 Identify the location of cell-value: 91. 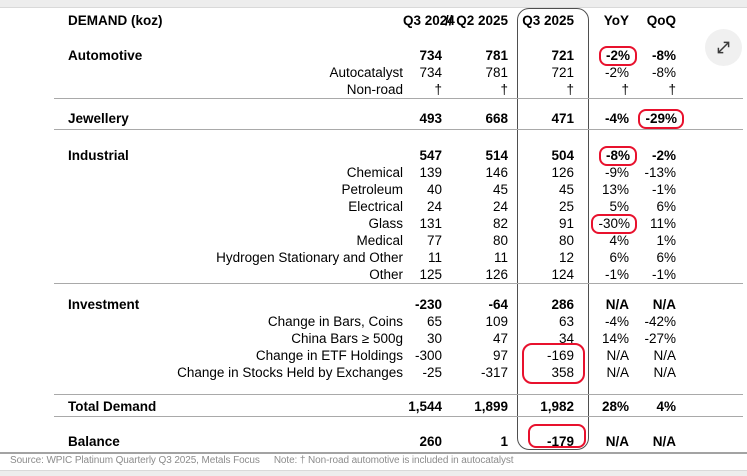
(566, 223).